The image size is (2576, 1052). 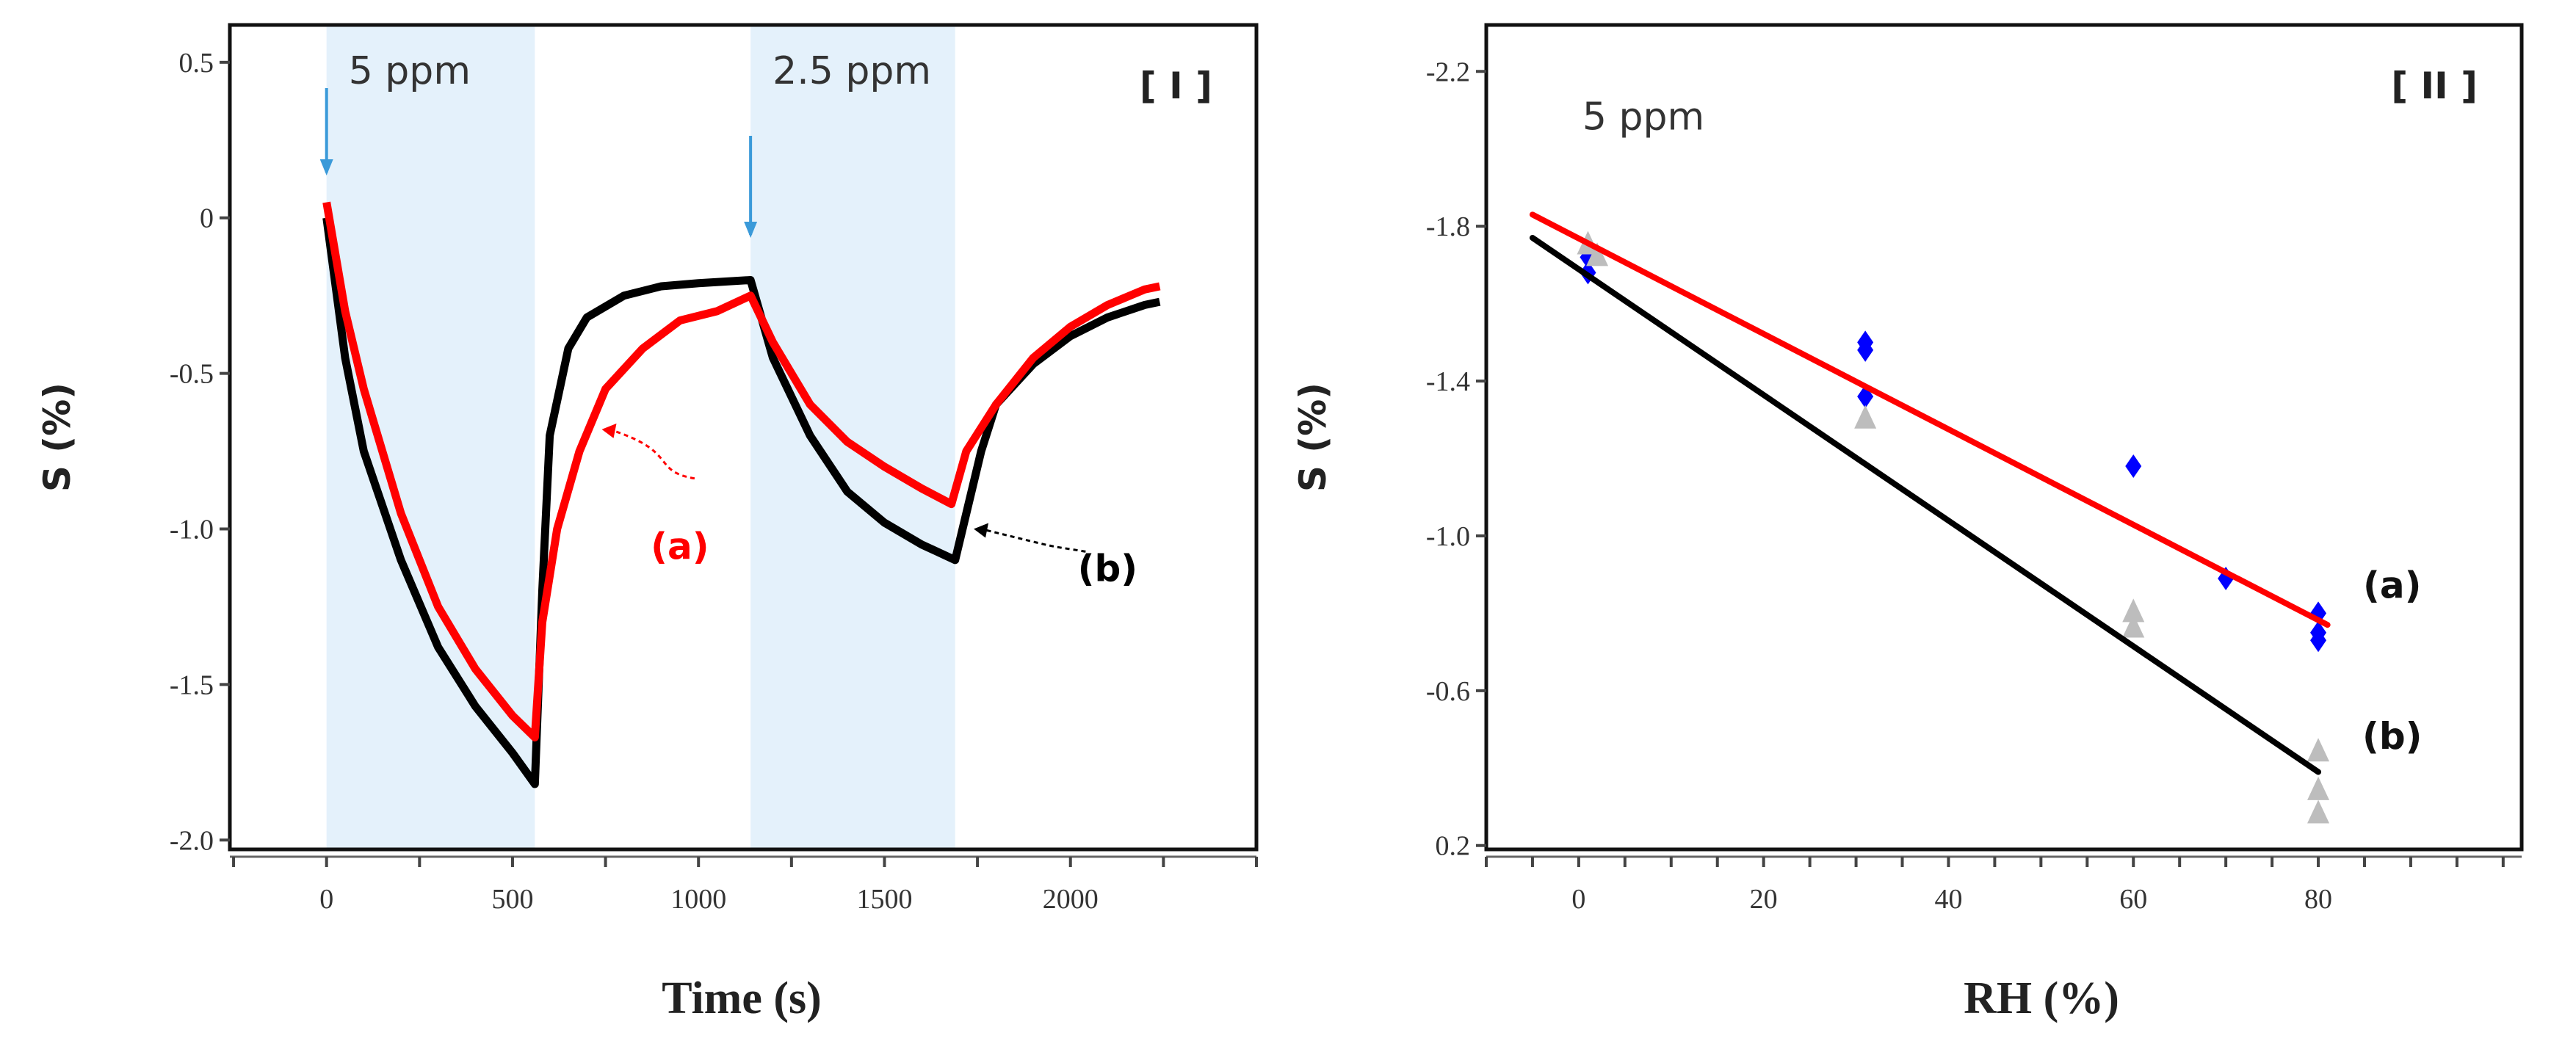 I want to click on panel-label: [ I ], so click(x=1176, y=86).